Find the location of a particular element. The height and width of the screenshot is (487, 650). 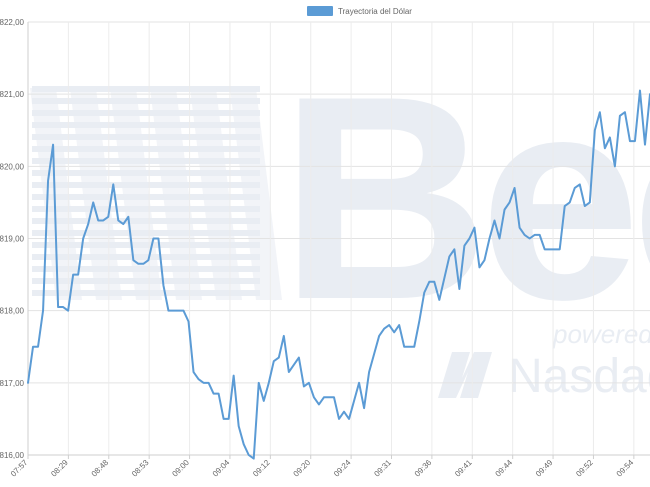

x-tick-label: 09:24 is located at coordinates (342, 468).